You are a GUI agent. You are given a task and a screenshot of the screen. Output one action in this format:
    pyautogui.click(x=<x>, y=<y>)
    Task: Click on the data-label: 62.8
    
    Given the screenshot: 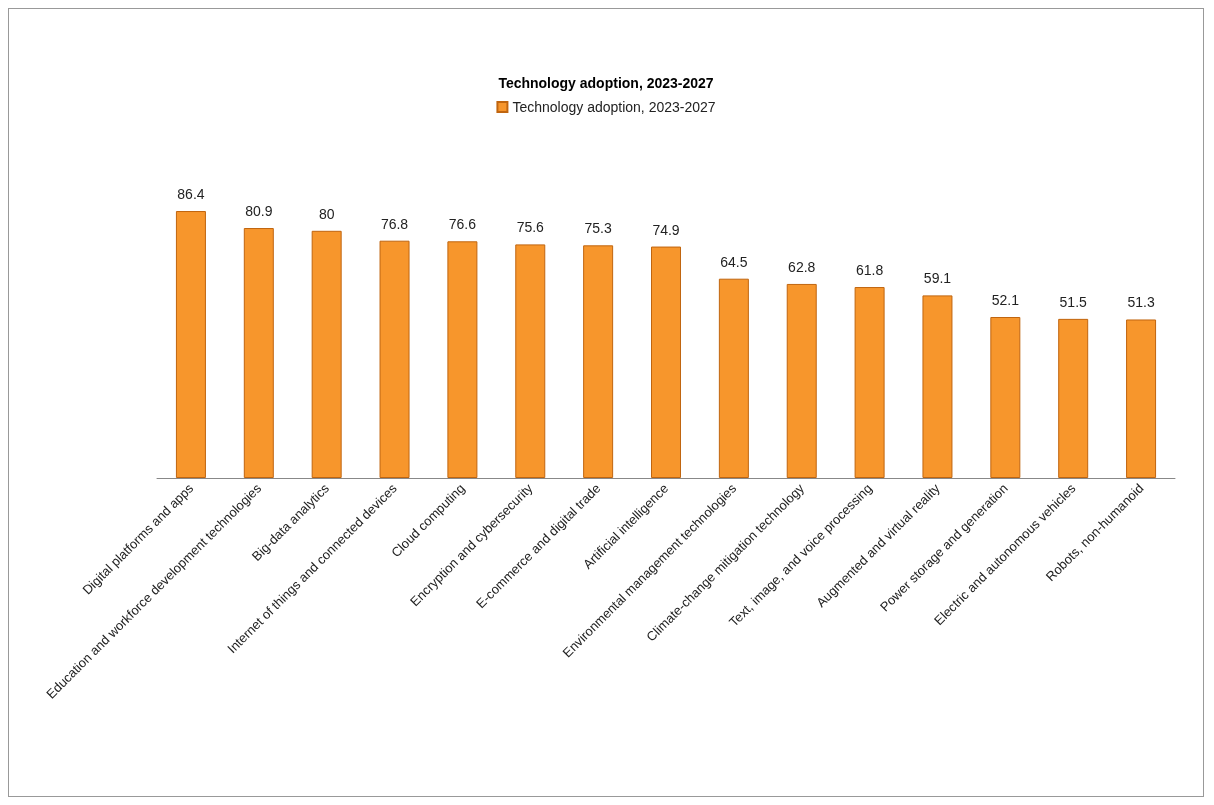 What is the action you would take?
    pyautogui.click(x=802, y=266)
    